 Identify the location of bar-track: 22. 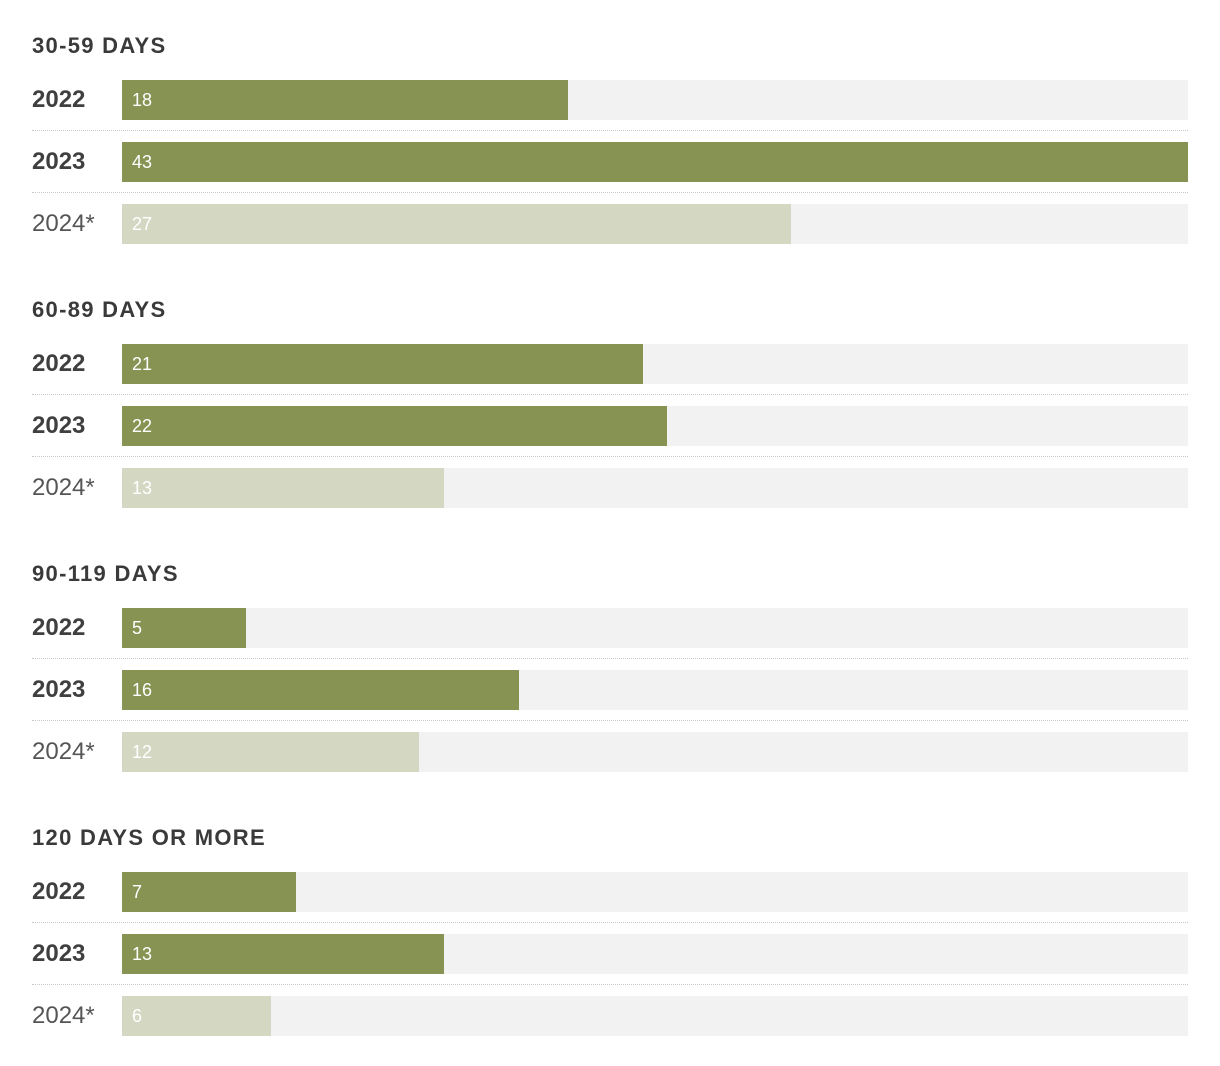
(655, 426).